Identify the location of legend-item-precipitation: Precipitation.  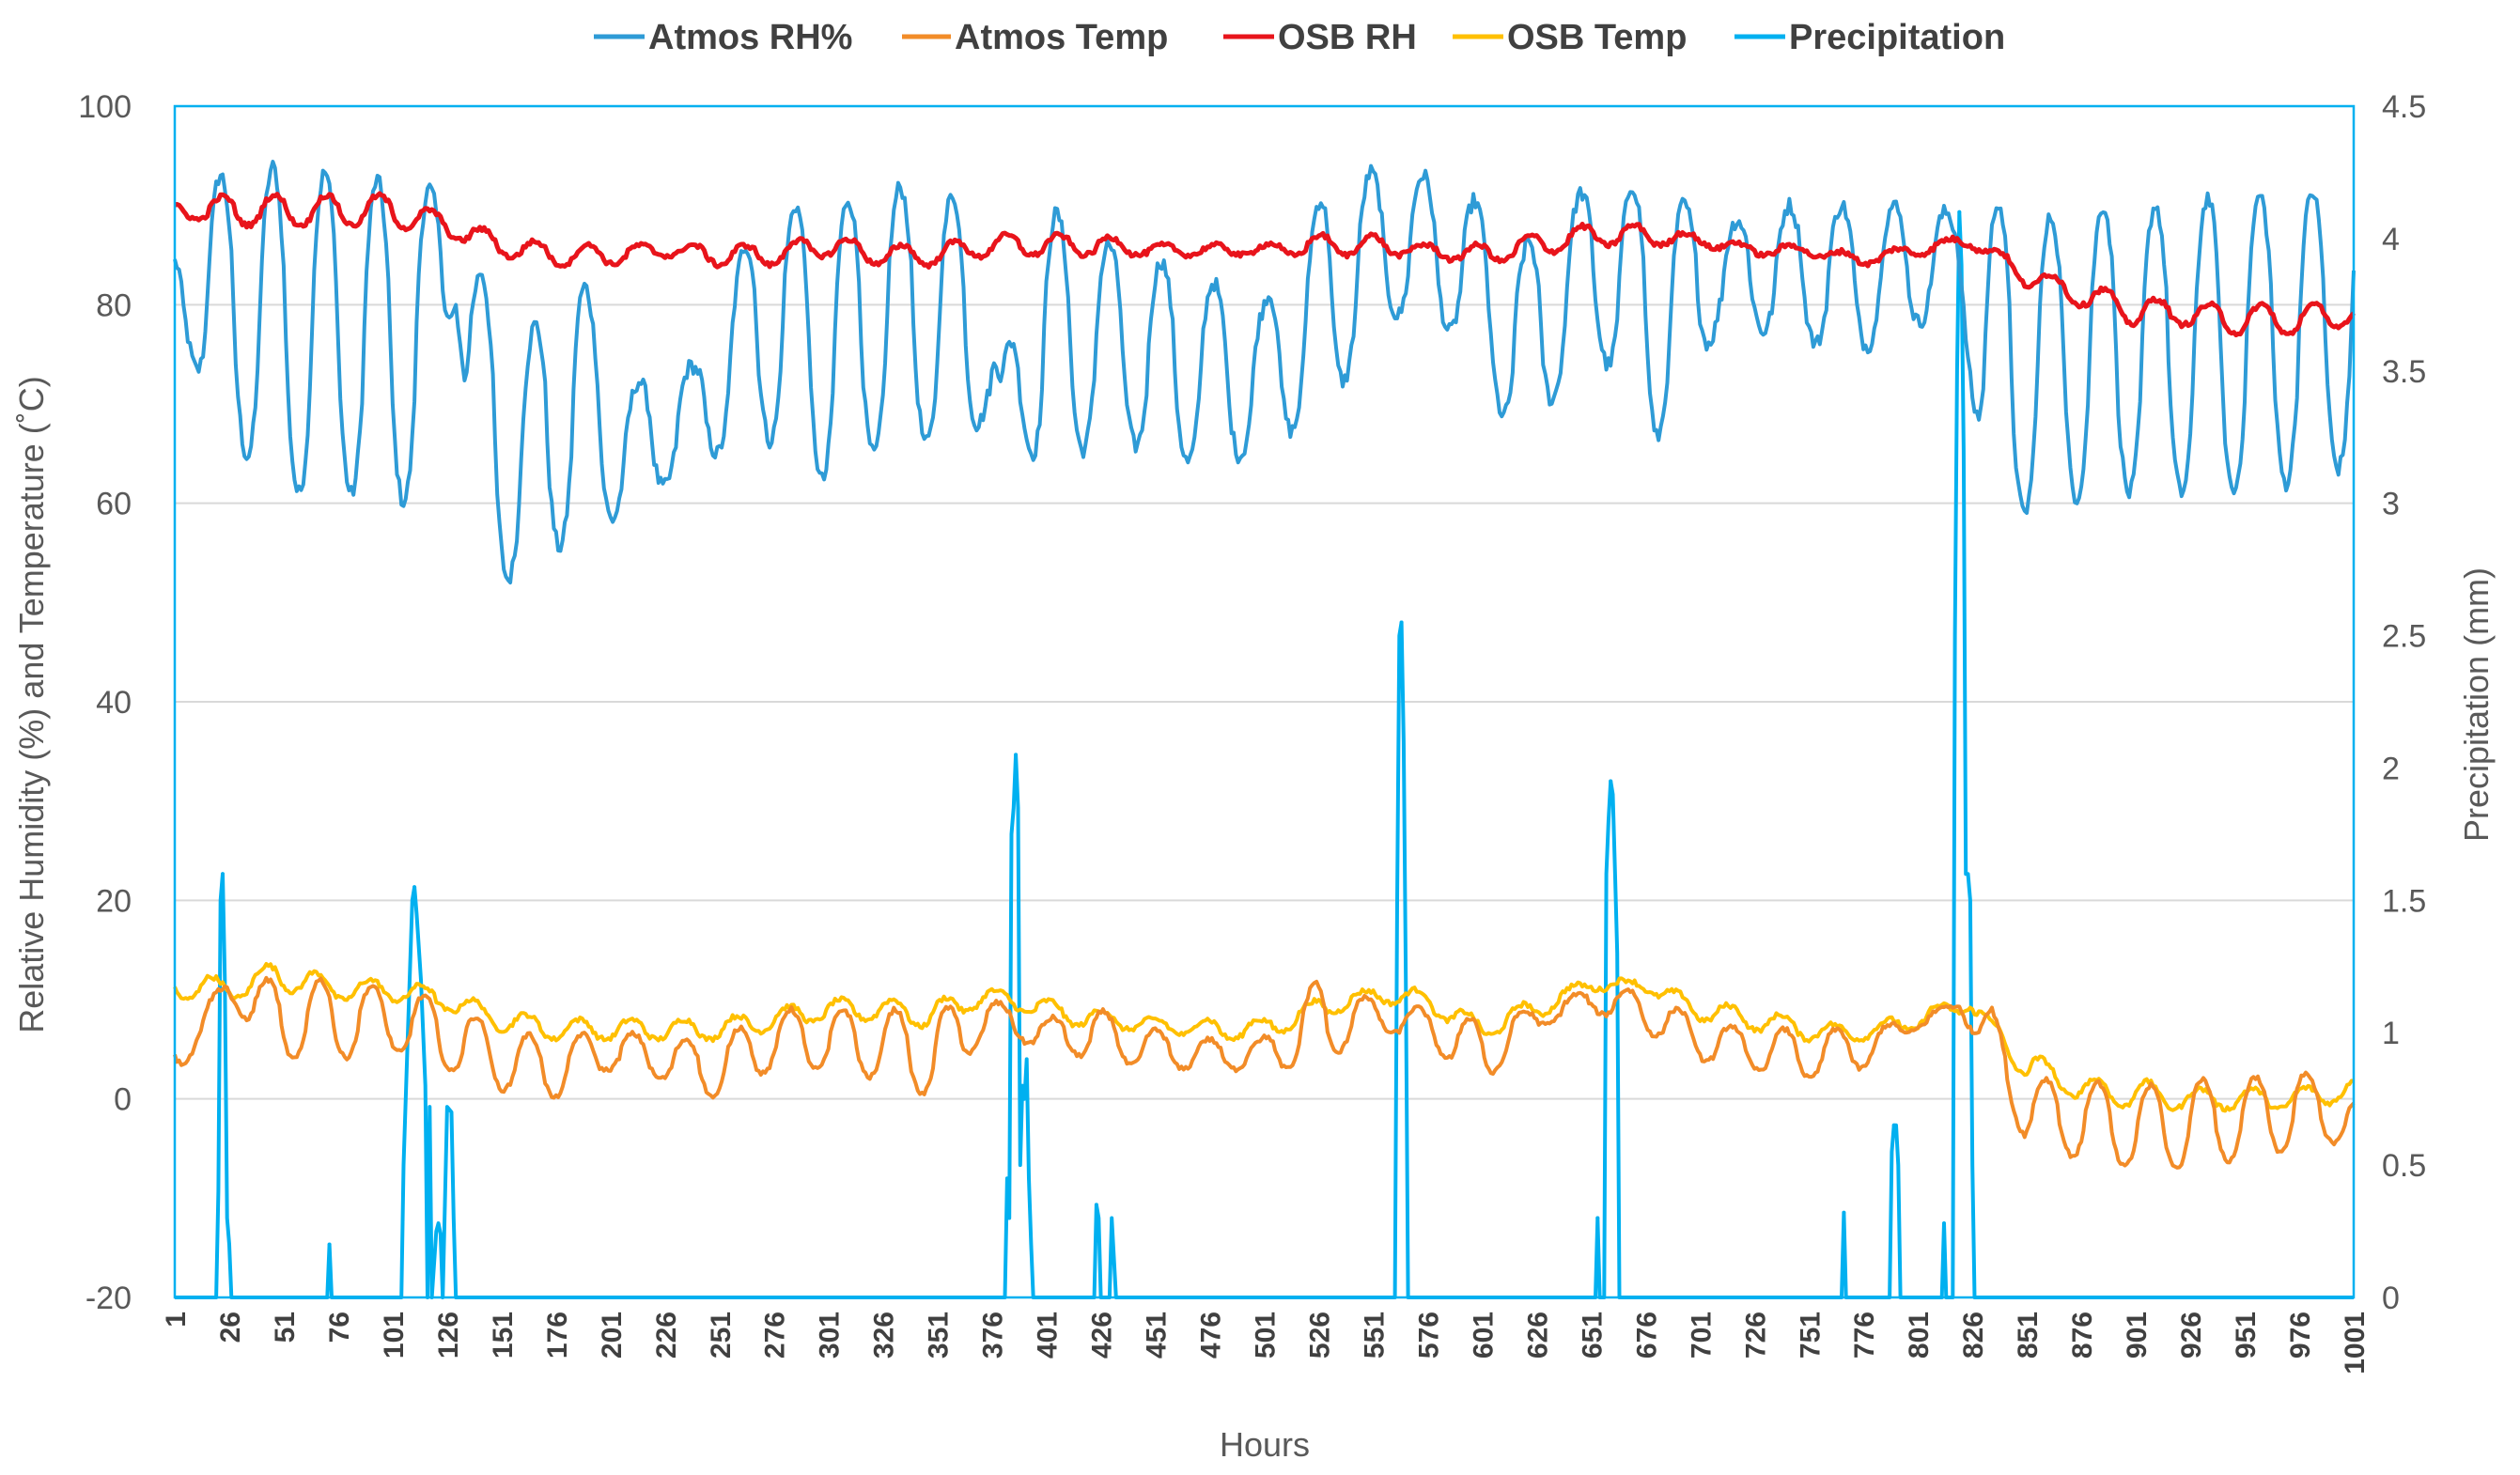
(1869, 37).